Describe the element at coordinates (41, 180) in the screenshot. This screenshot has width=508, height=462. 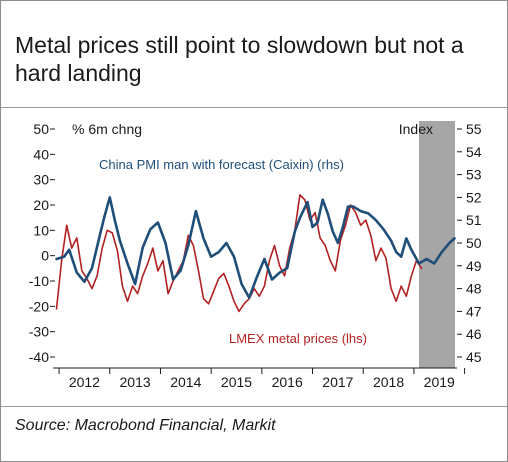
I see `left-tick-label: 30` at that location.